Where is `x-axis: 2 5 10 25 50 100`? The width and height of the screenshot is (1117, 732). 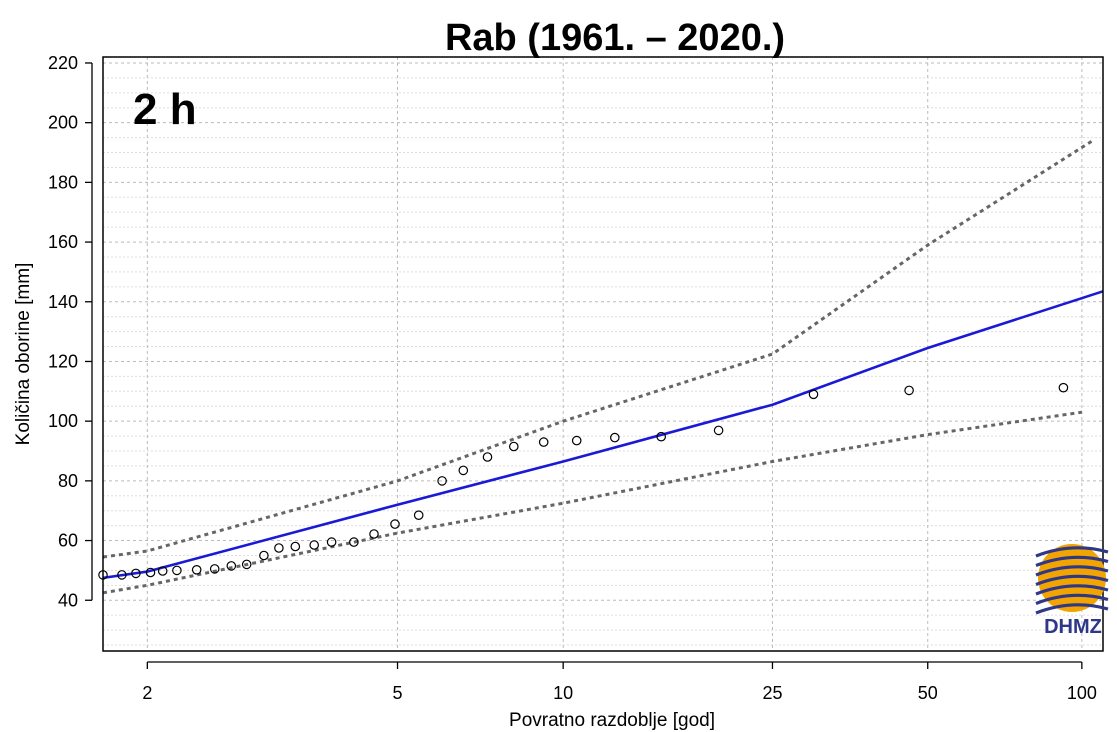
x-axis: 2 5 10 25 50 100 is located at coordinates (619, 682).